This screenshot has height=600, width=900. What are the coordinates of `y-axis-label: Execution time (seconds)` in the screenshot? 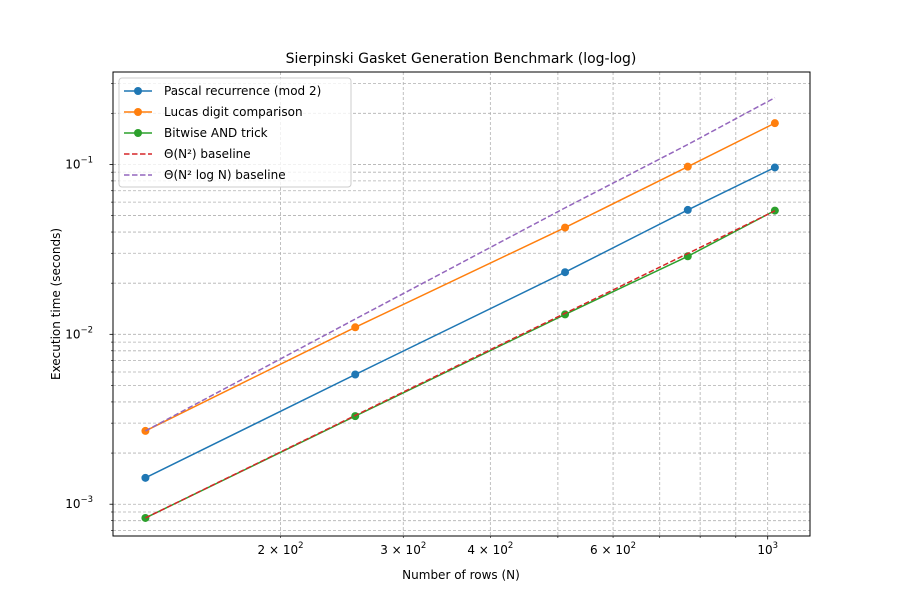 It's located at (56, 304).